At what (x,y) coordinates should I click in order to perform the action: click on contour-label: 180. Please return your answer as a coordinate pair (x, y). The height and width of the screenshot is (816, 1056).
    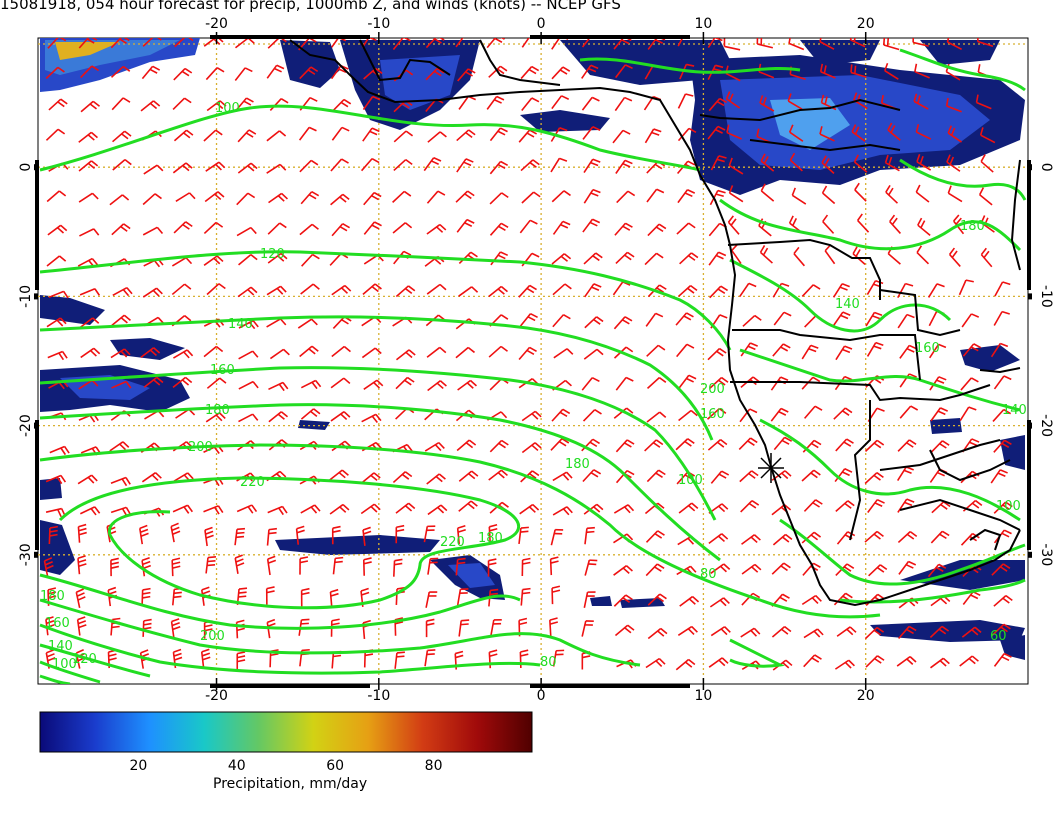
    Looking at the image, I should click on (577, 464).